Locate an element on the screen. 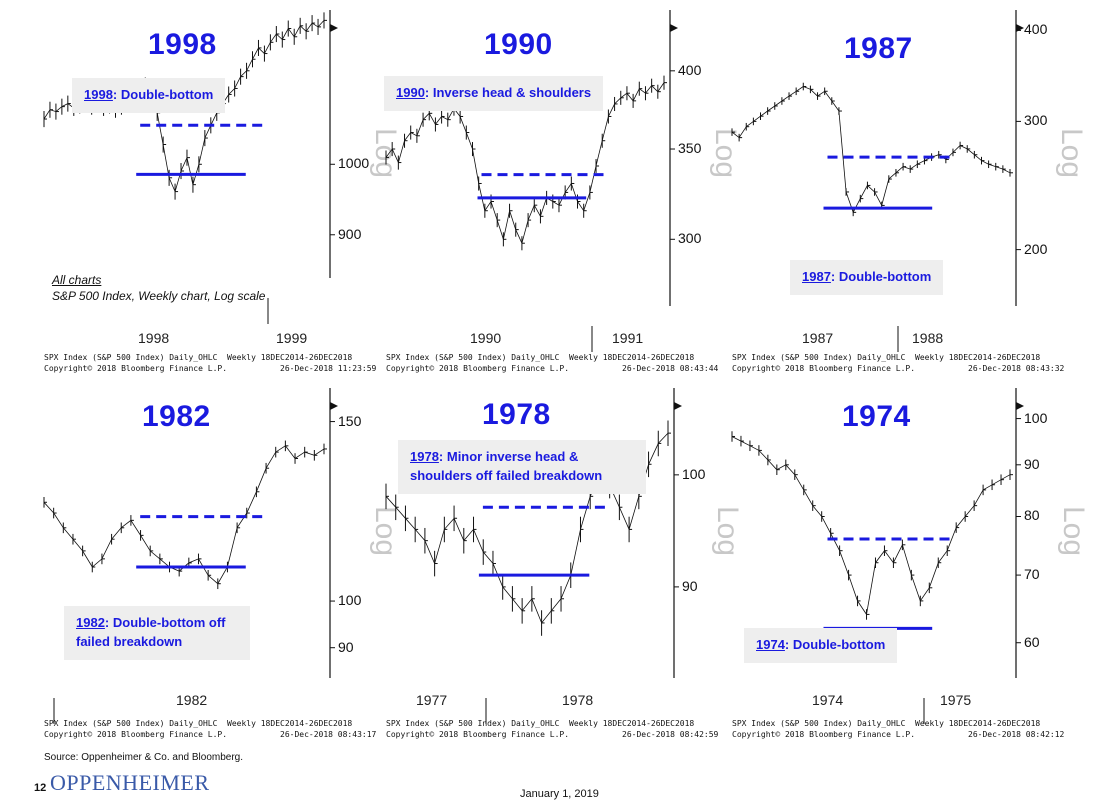 This screenshot has height=812, width=1098. pattern-note: 1990: Inverse head & shoulders is located at coordinates (494, 93).